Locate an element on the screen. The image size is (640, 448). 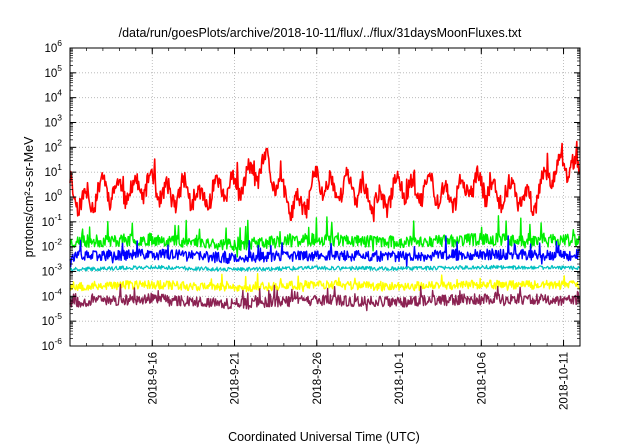
y-tick-label: 10⁻⁶ is located at coordinates (52, 344).